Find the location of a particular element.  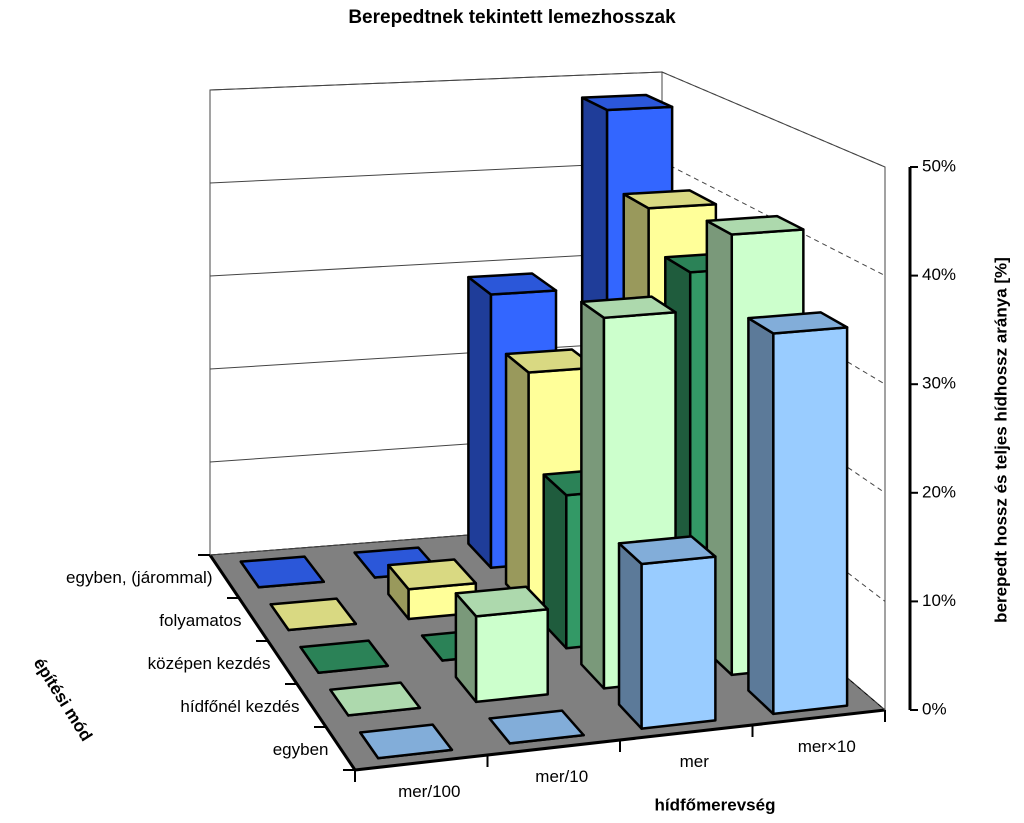

legend-label: egyben is located at coordinates (301, 749).